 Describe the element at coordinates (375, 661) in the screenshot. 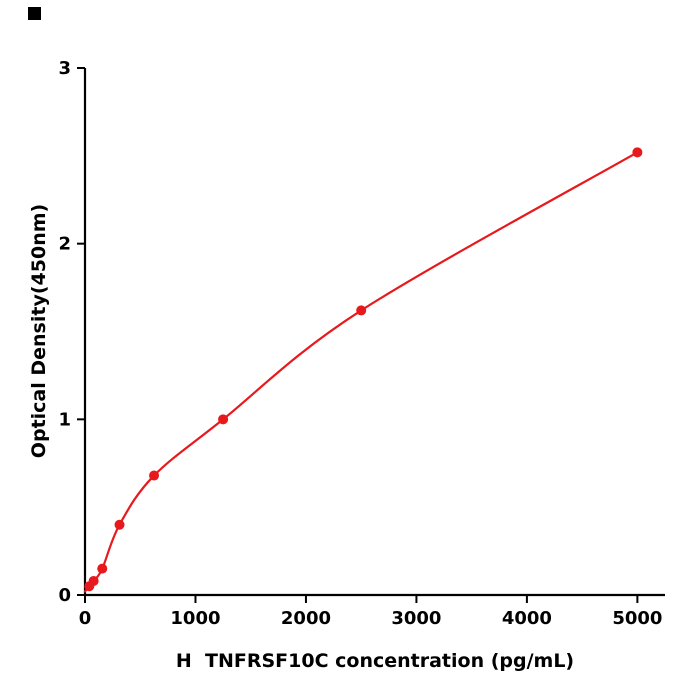

I see `x-axis-label: H TNFRSF10C concentration (pg/mL)` at that location.